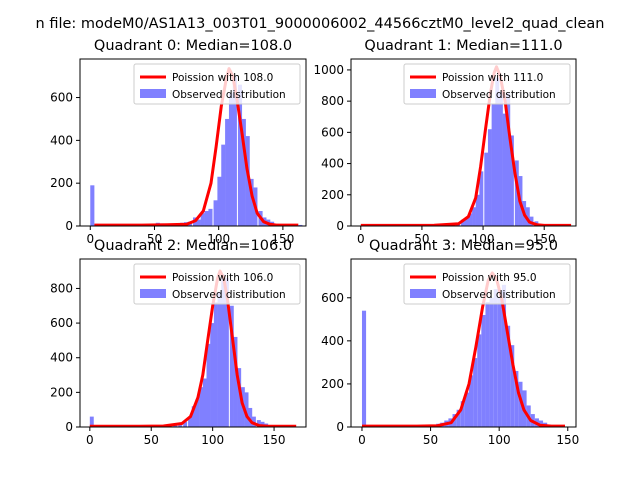  I want to click on subplot-title: Quadrant 1: Median=111.0, so click(463, 46).